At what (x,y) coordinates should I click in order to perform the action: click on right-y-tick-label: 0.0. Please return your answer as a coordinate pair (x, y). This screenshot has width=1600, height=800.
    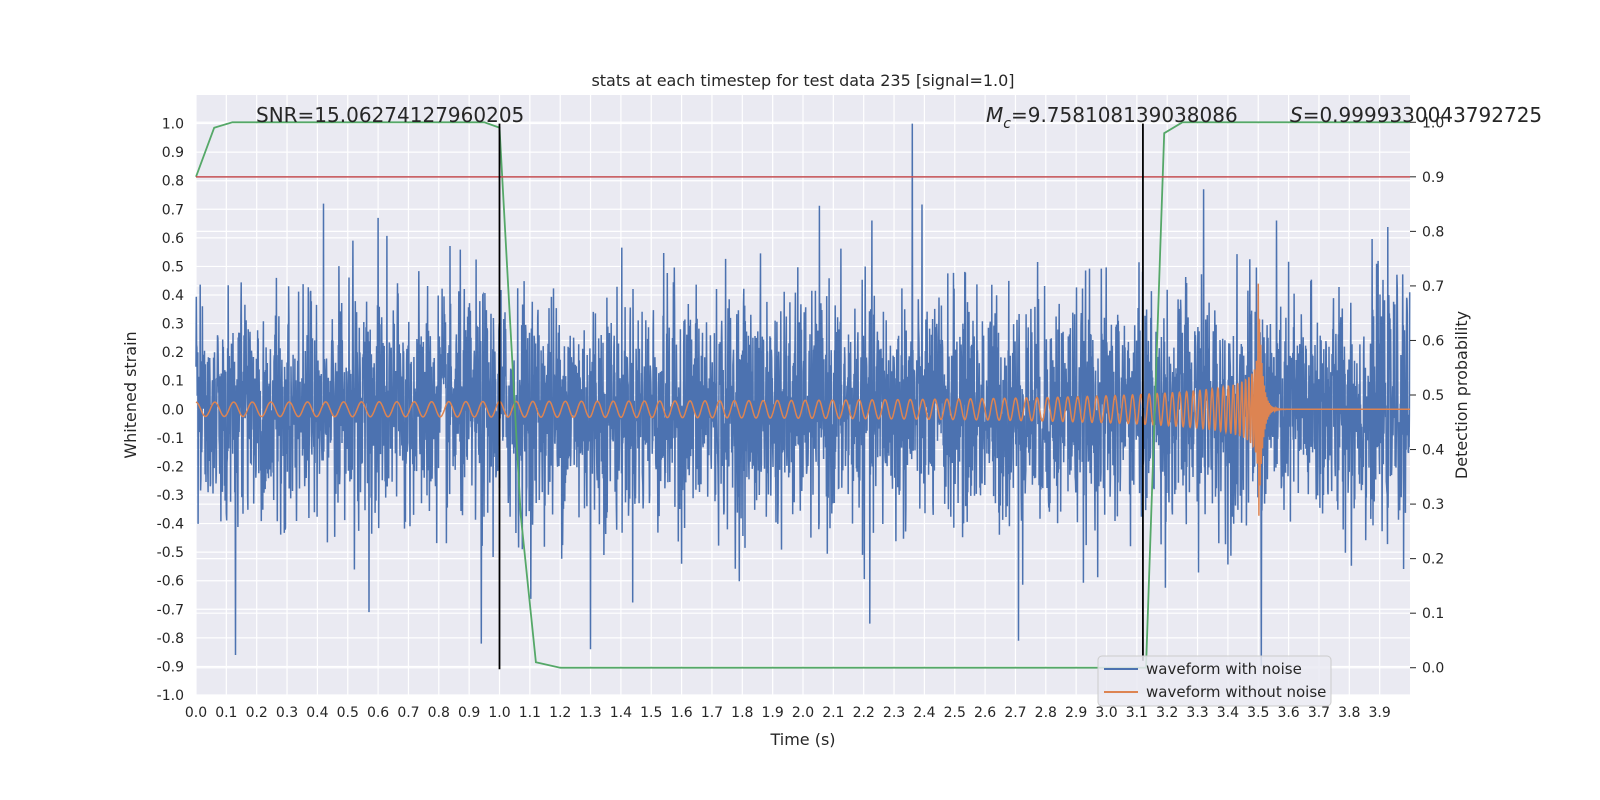
    Looking at the image, I should click on (1433, 669).